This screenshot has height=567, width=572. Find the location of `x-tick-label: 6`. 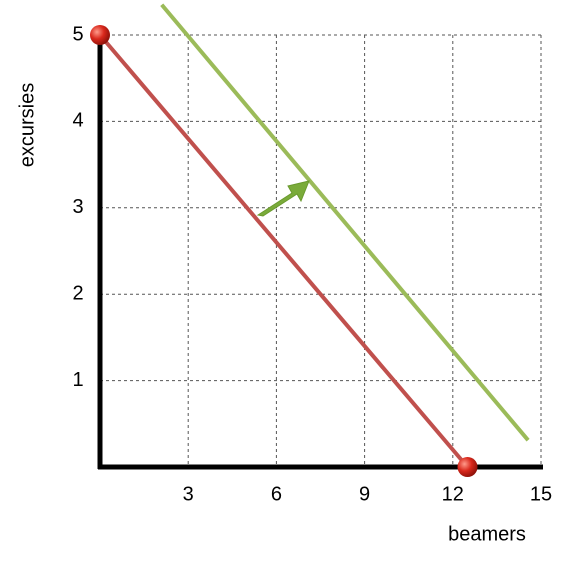

x-tick-label: 6 is located at coordinates (276, 494).